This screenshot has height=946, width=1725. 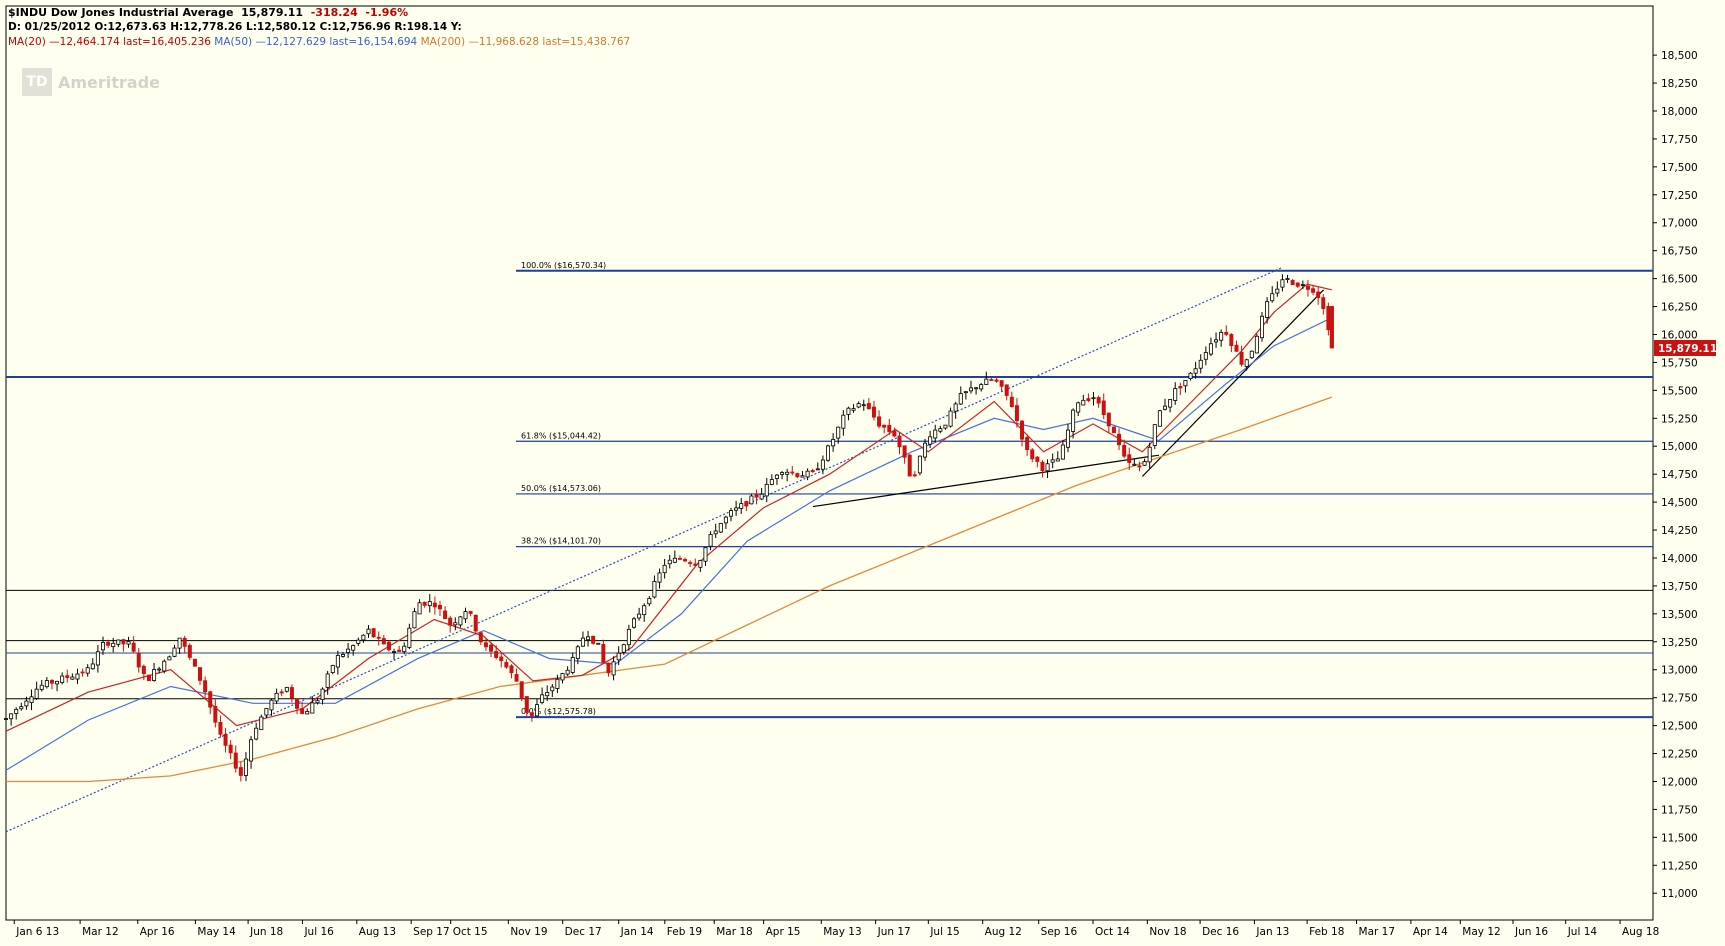 What do you see at coordinates (583, 932) in the screenshot?
I see `x-tick-label: Dec 17` at bounding box center [583, 932].